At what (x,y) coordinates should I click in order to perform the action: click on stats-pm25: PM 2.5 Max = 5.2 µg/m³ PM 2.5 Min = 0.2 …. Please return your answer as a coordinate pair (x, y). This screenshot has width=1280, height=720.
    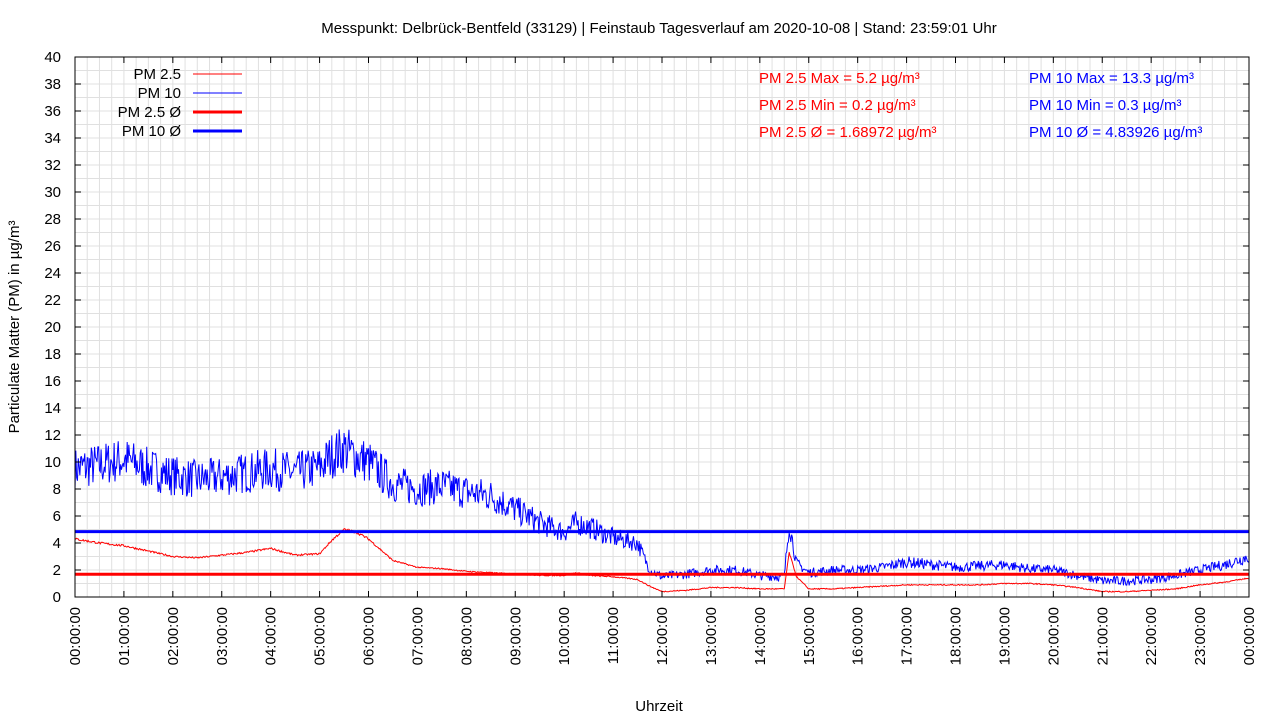
    Looking at the image, I should click on (847, 105).